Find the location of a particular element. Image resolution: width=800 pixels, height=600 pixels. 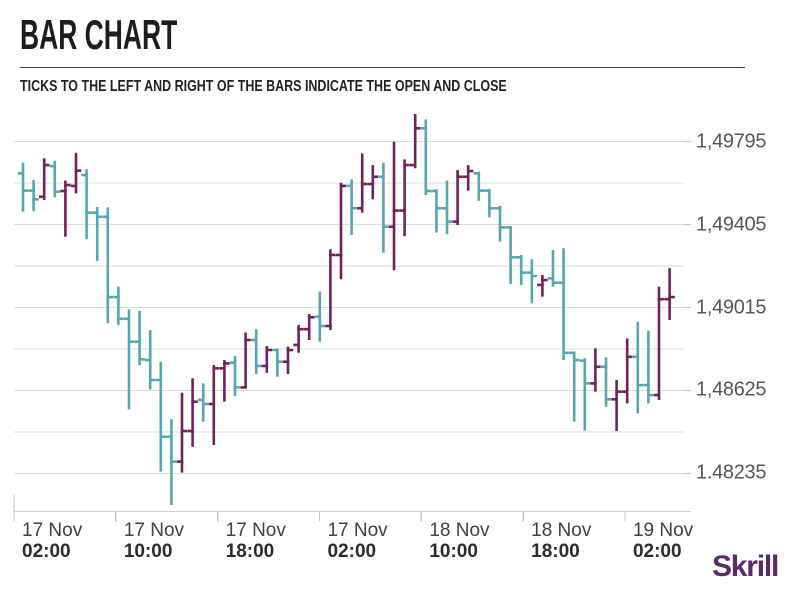

x-axis-label: 17 Nov 10:00 is located at coordinates (154, 541).